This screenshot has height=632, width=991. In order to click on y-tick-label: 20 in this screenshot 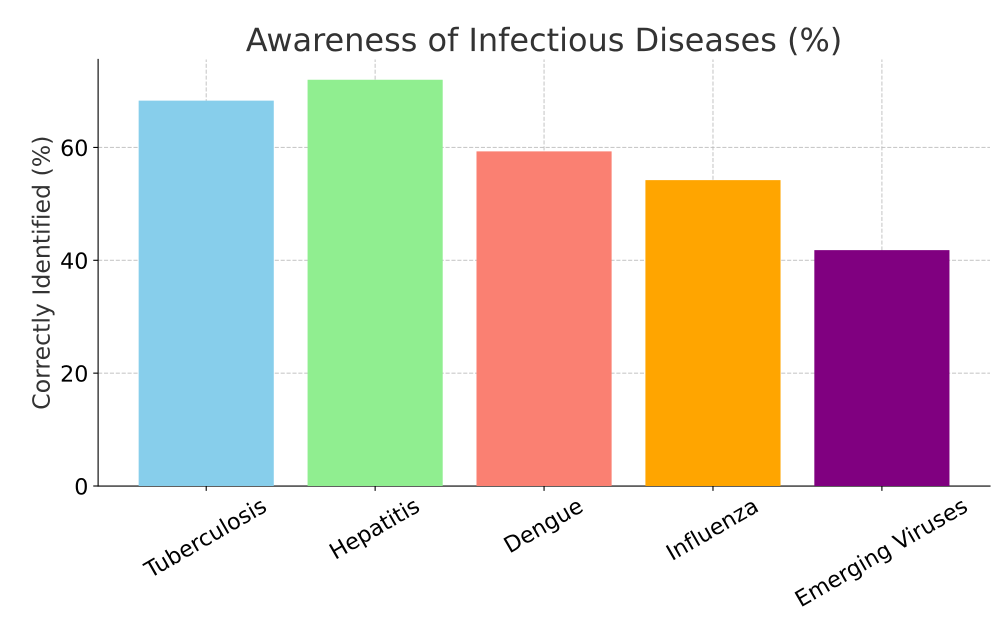, I will do `click(74, 373)`.